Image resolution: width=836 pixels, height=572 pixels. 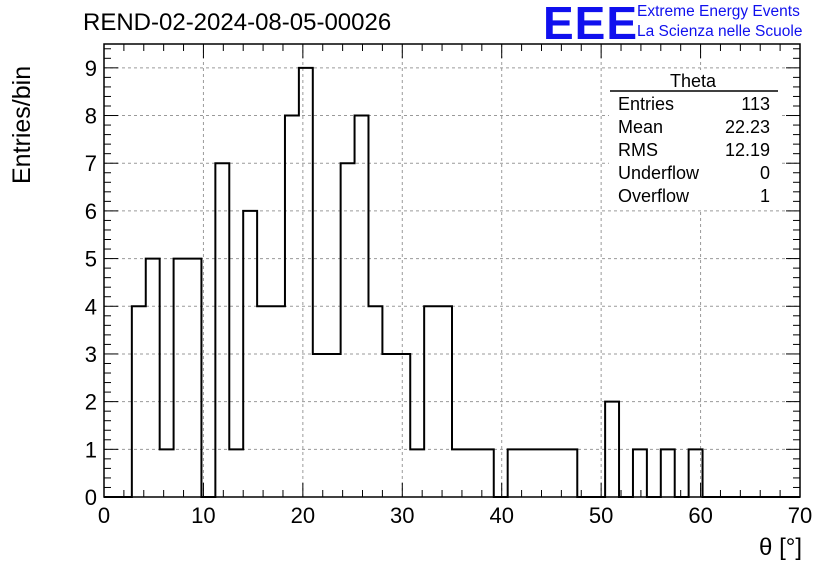 What do you see at coordinates (755, 104) in the screenshot?
I see `stats-value: 113` at bounding box center [755, 104].